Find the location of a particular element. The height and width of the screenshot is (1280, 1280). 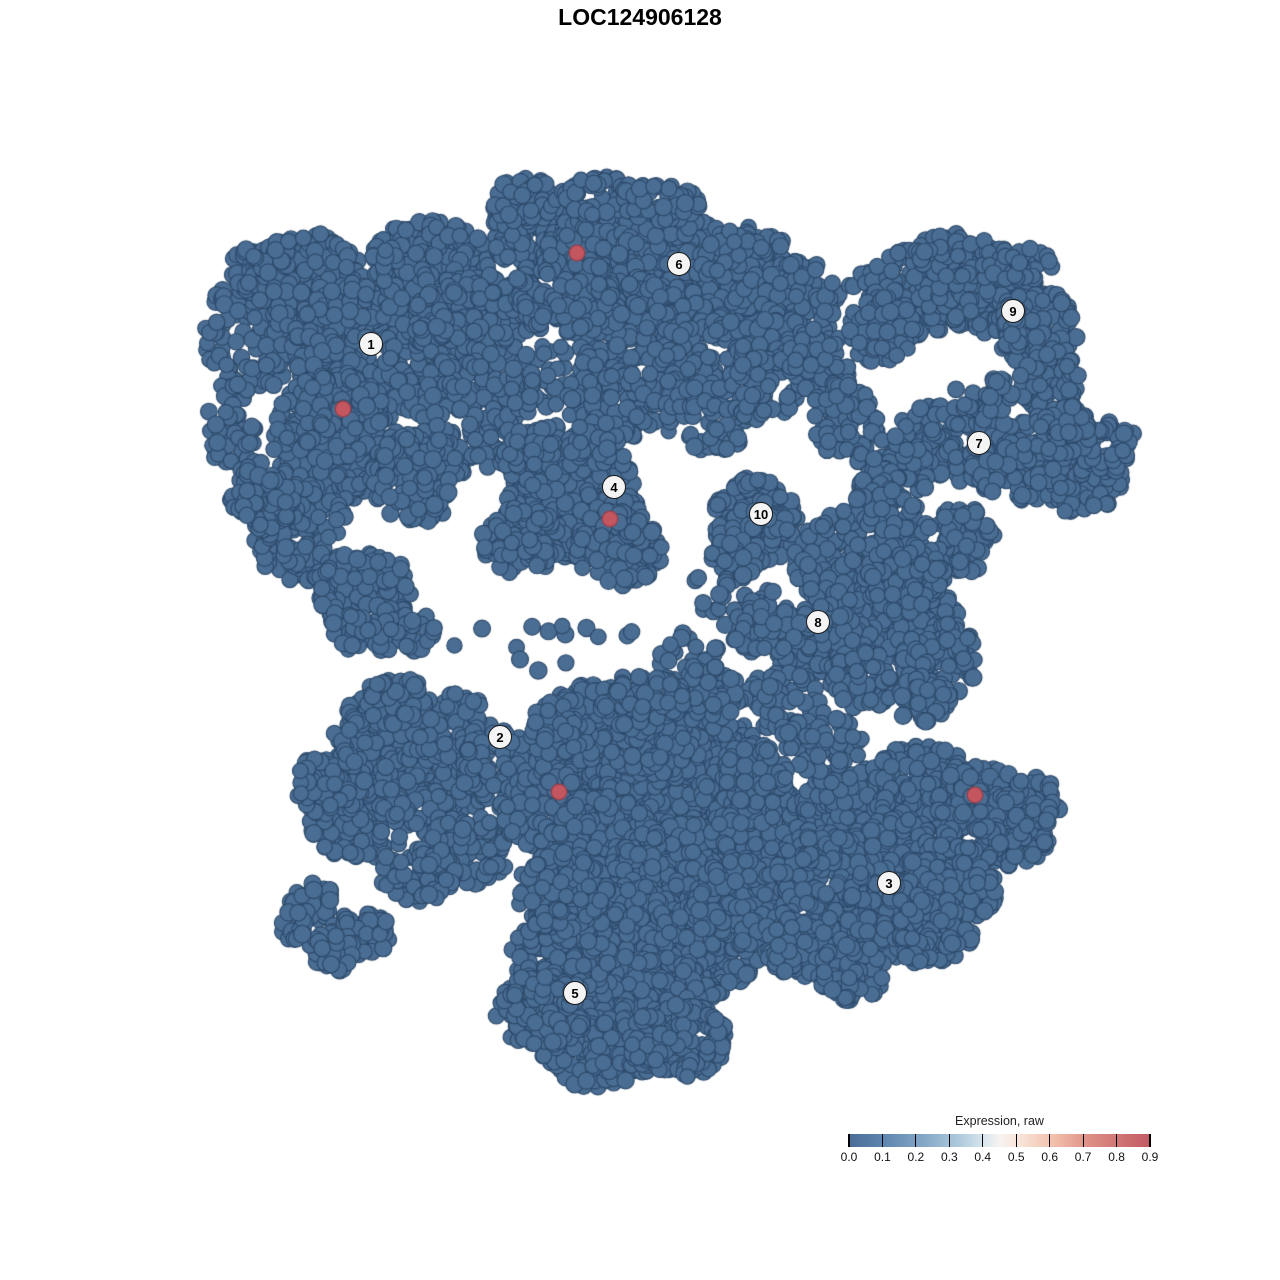

legend-tick-label: 0.8 is located at coordinates (1116, 1157).